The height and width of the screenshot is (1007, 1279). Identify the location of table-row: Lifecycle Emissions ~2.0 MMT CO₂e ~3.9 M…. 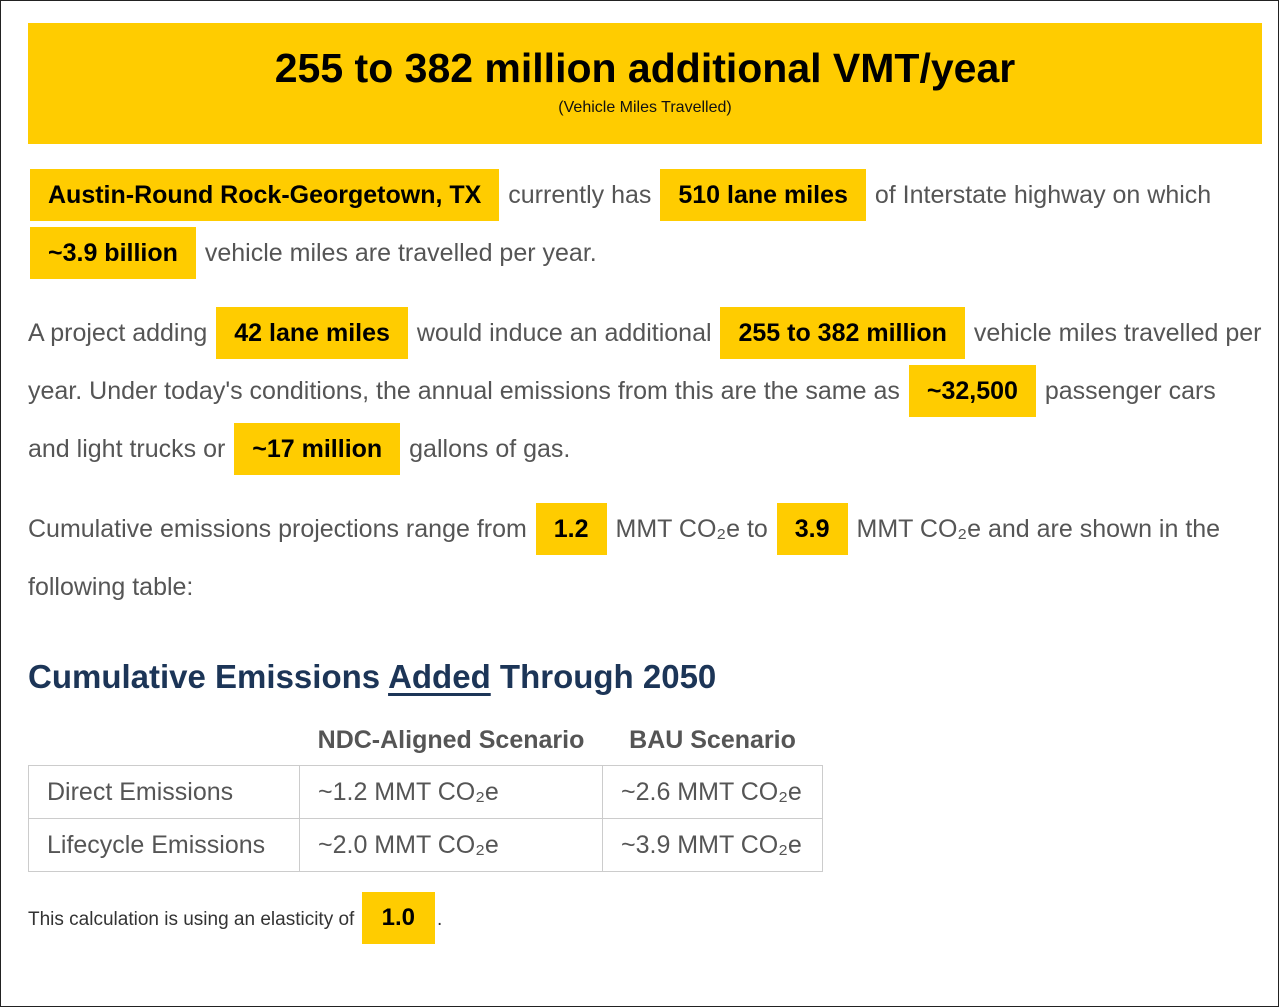
(425, 845).